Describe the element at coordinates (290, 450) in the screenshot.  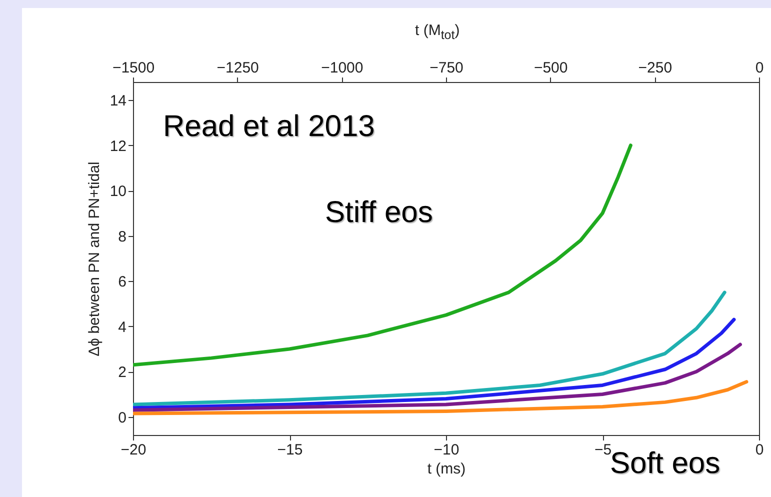
I see `x-tick-label: −15` at that location.